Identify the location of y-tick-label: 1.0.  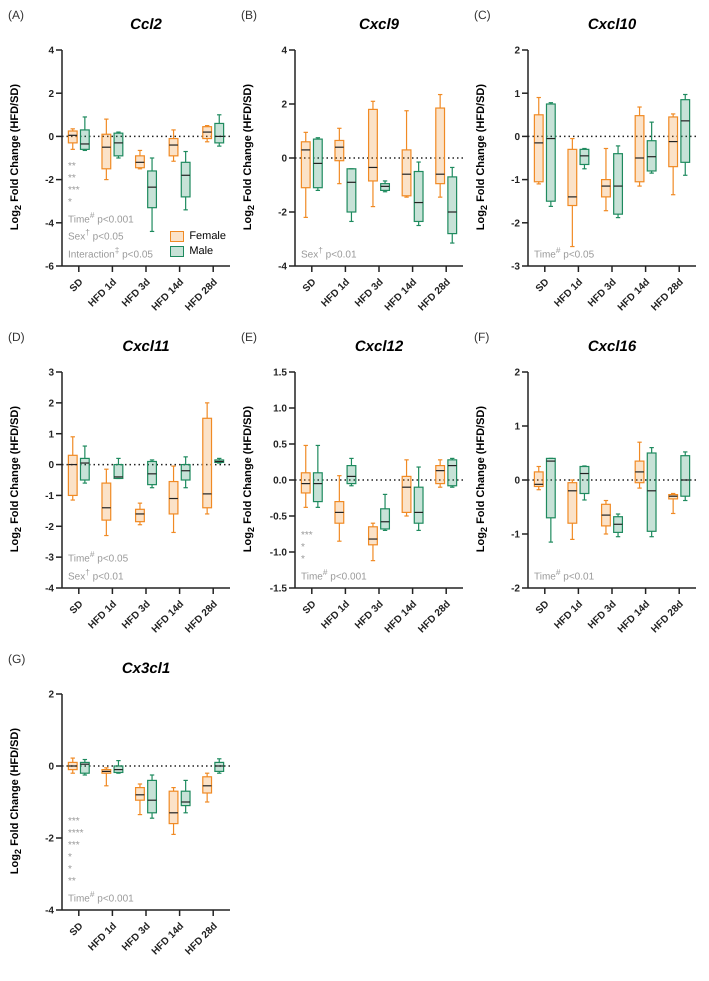
(280, 409).